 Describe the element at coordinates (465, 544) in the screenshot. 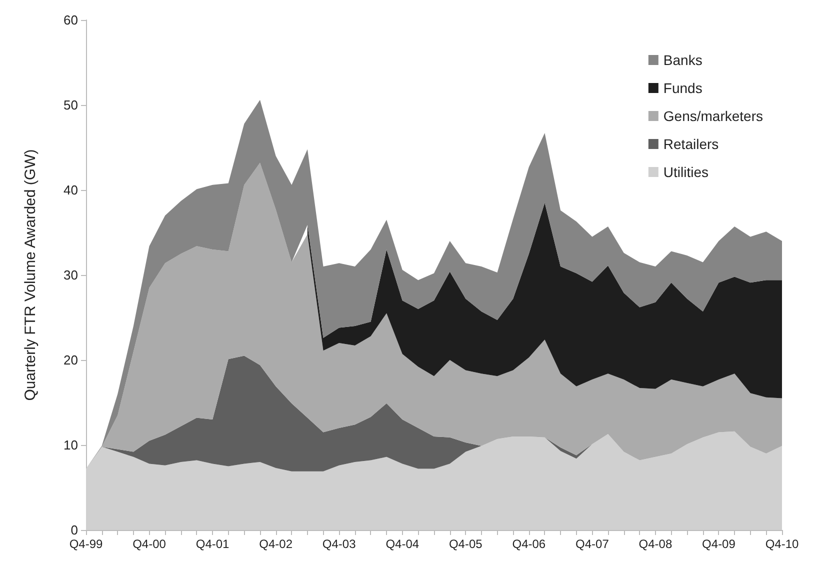

I see `x-tick-label: Q4-05` at that location.